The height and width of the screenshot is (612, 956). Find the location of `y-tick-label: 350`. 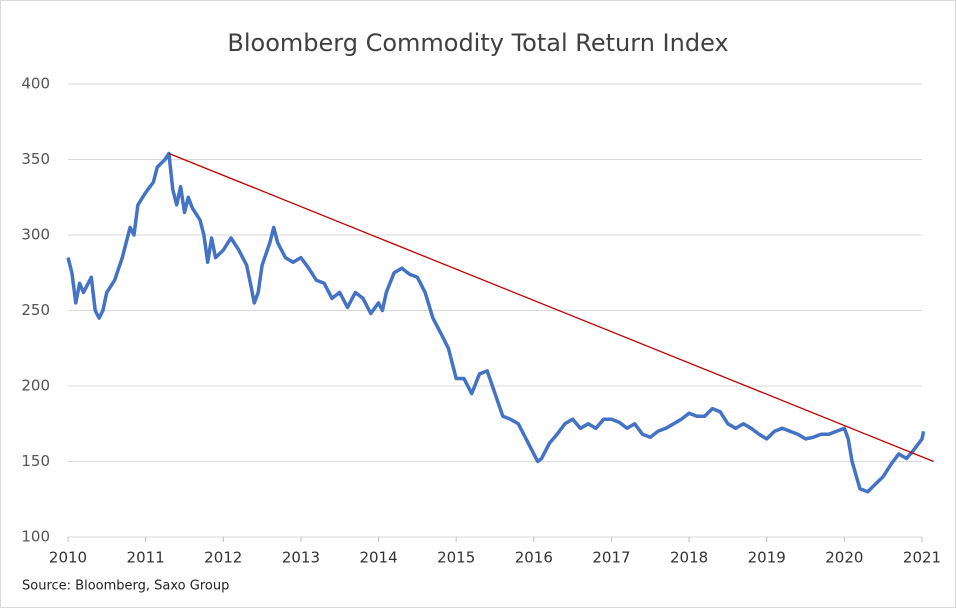

y-tick-label: 350 is located at coordinates (35, 159).